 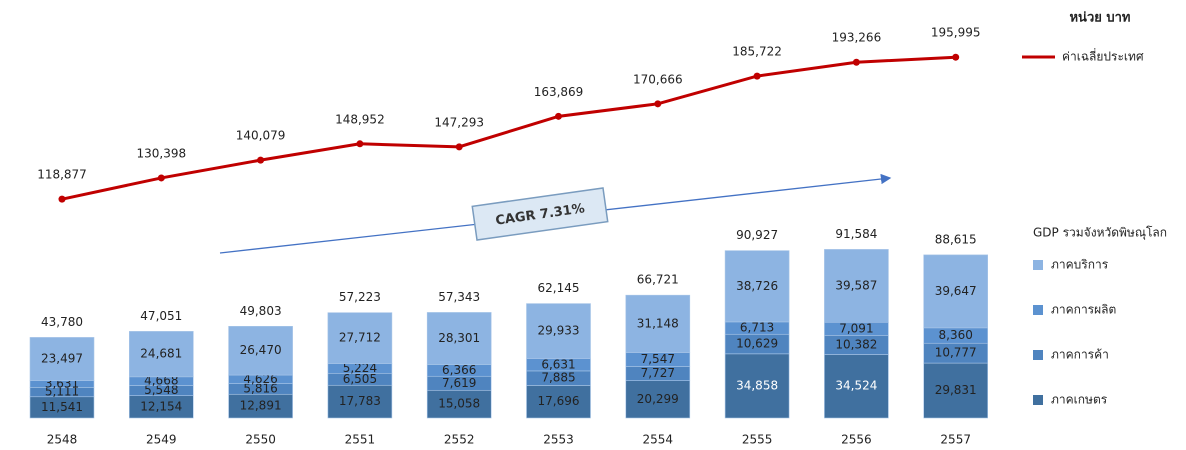 I want to click on segment-label: 29,831, so click(x=956, y=390).